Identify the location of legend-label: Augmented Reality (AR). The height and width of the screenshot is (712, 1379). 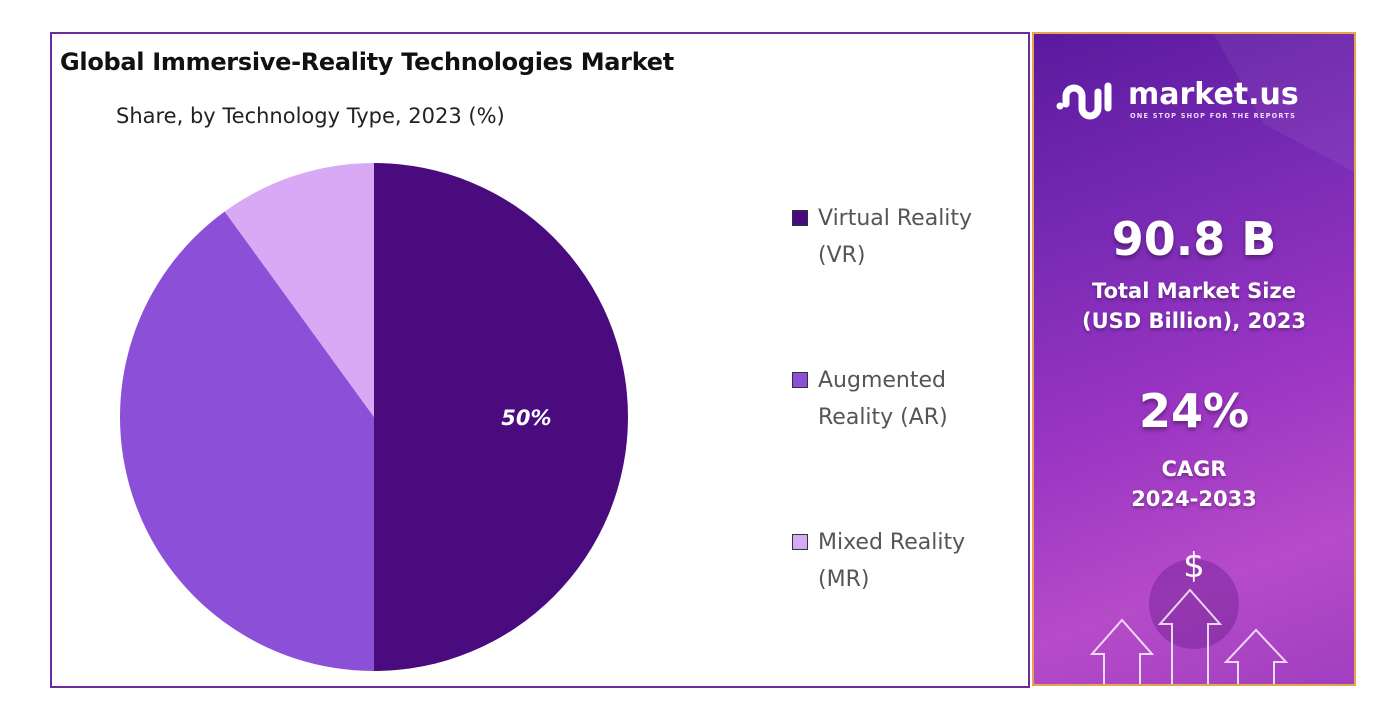
(883, 399).